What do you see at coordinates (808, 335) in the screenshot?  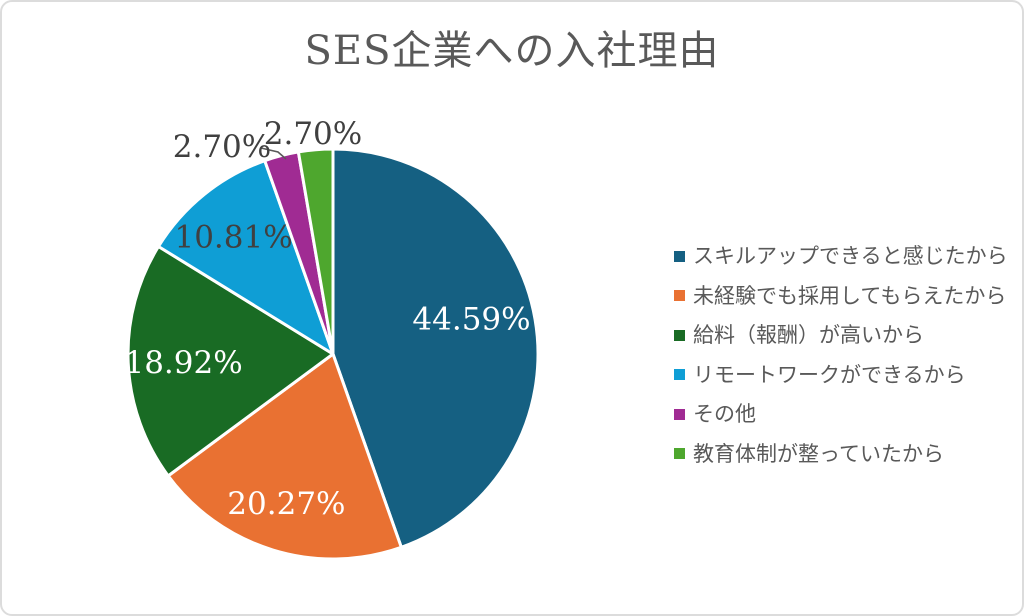 I see `legend-item-label: 給料（報酬）が高いから` at bounding box center [808, 335].